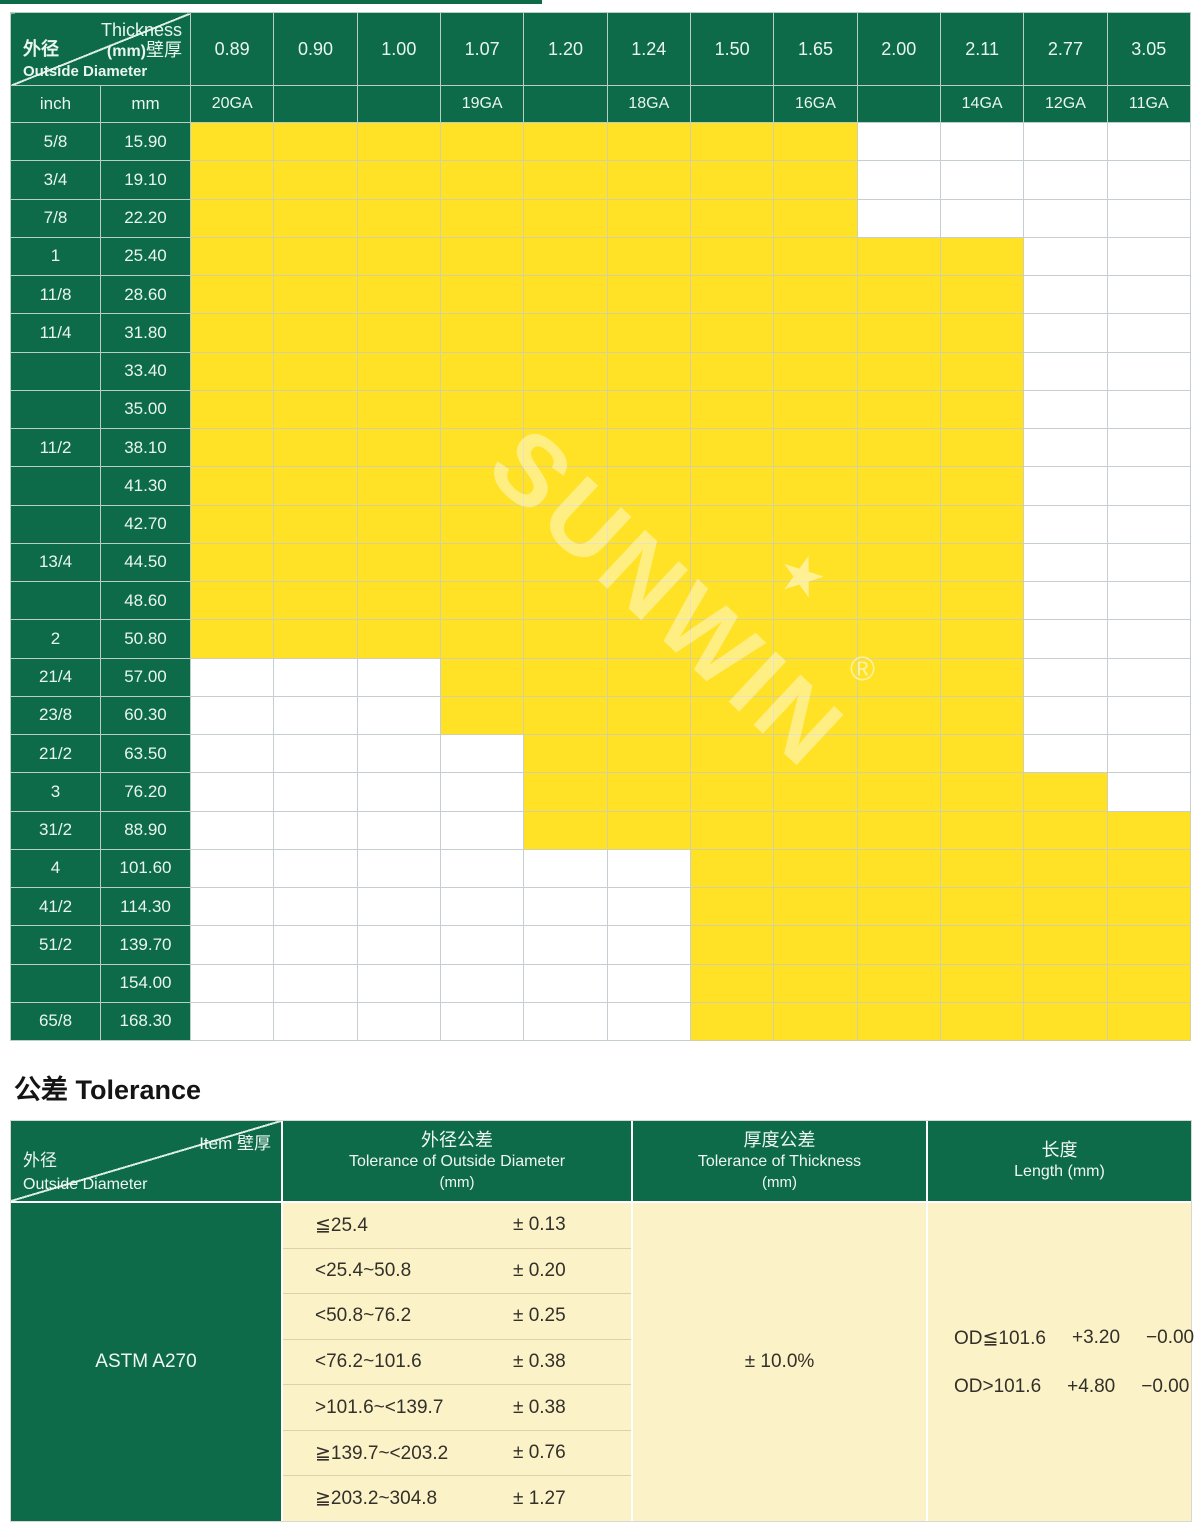 The image size is (1200, 1538). What do you see at coordinates (40, 1160) in the screenshot?
I see `tolerance-od-cn: 外径` at bounding box center [40, 1160].